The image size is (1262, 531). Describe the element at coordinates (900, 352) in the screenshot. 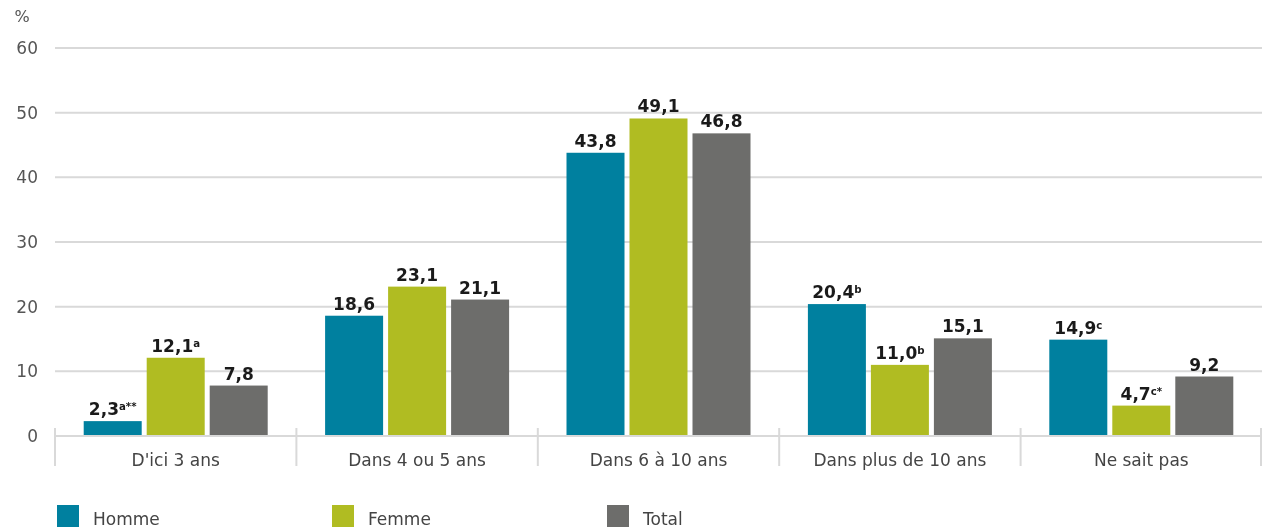

I see `data-label: 11,0$^{b}$` at that location.